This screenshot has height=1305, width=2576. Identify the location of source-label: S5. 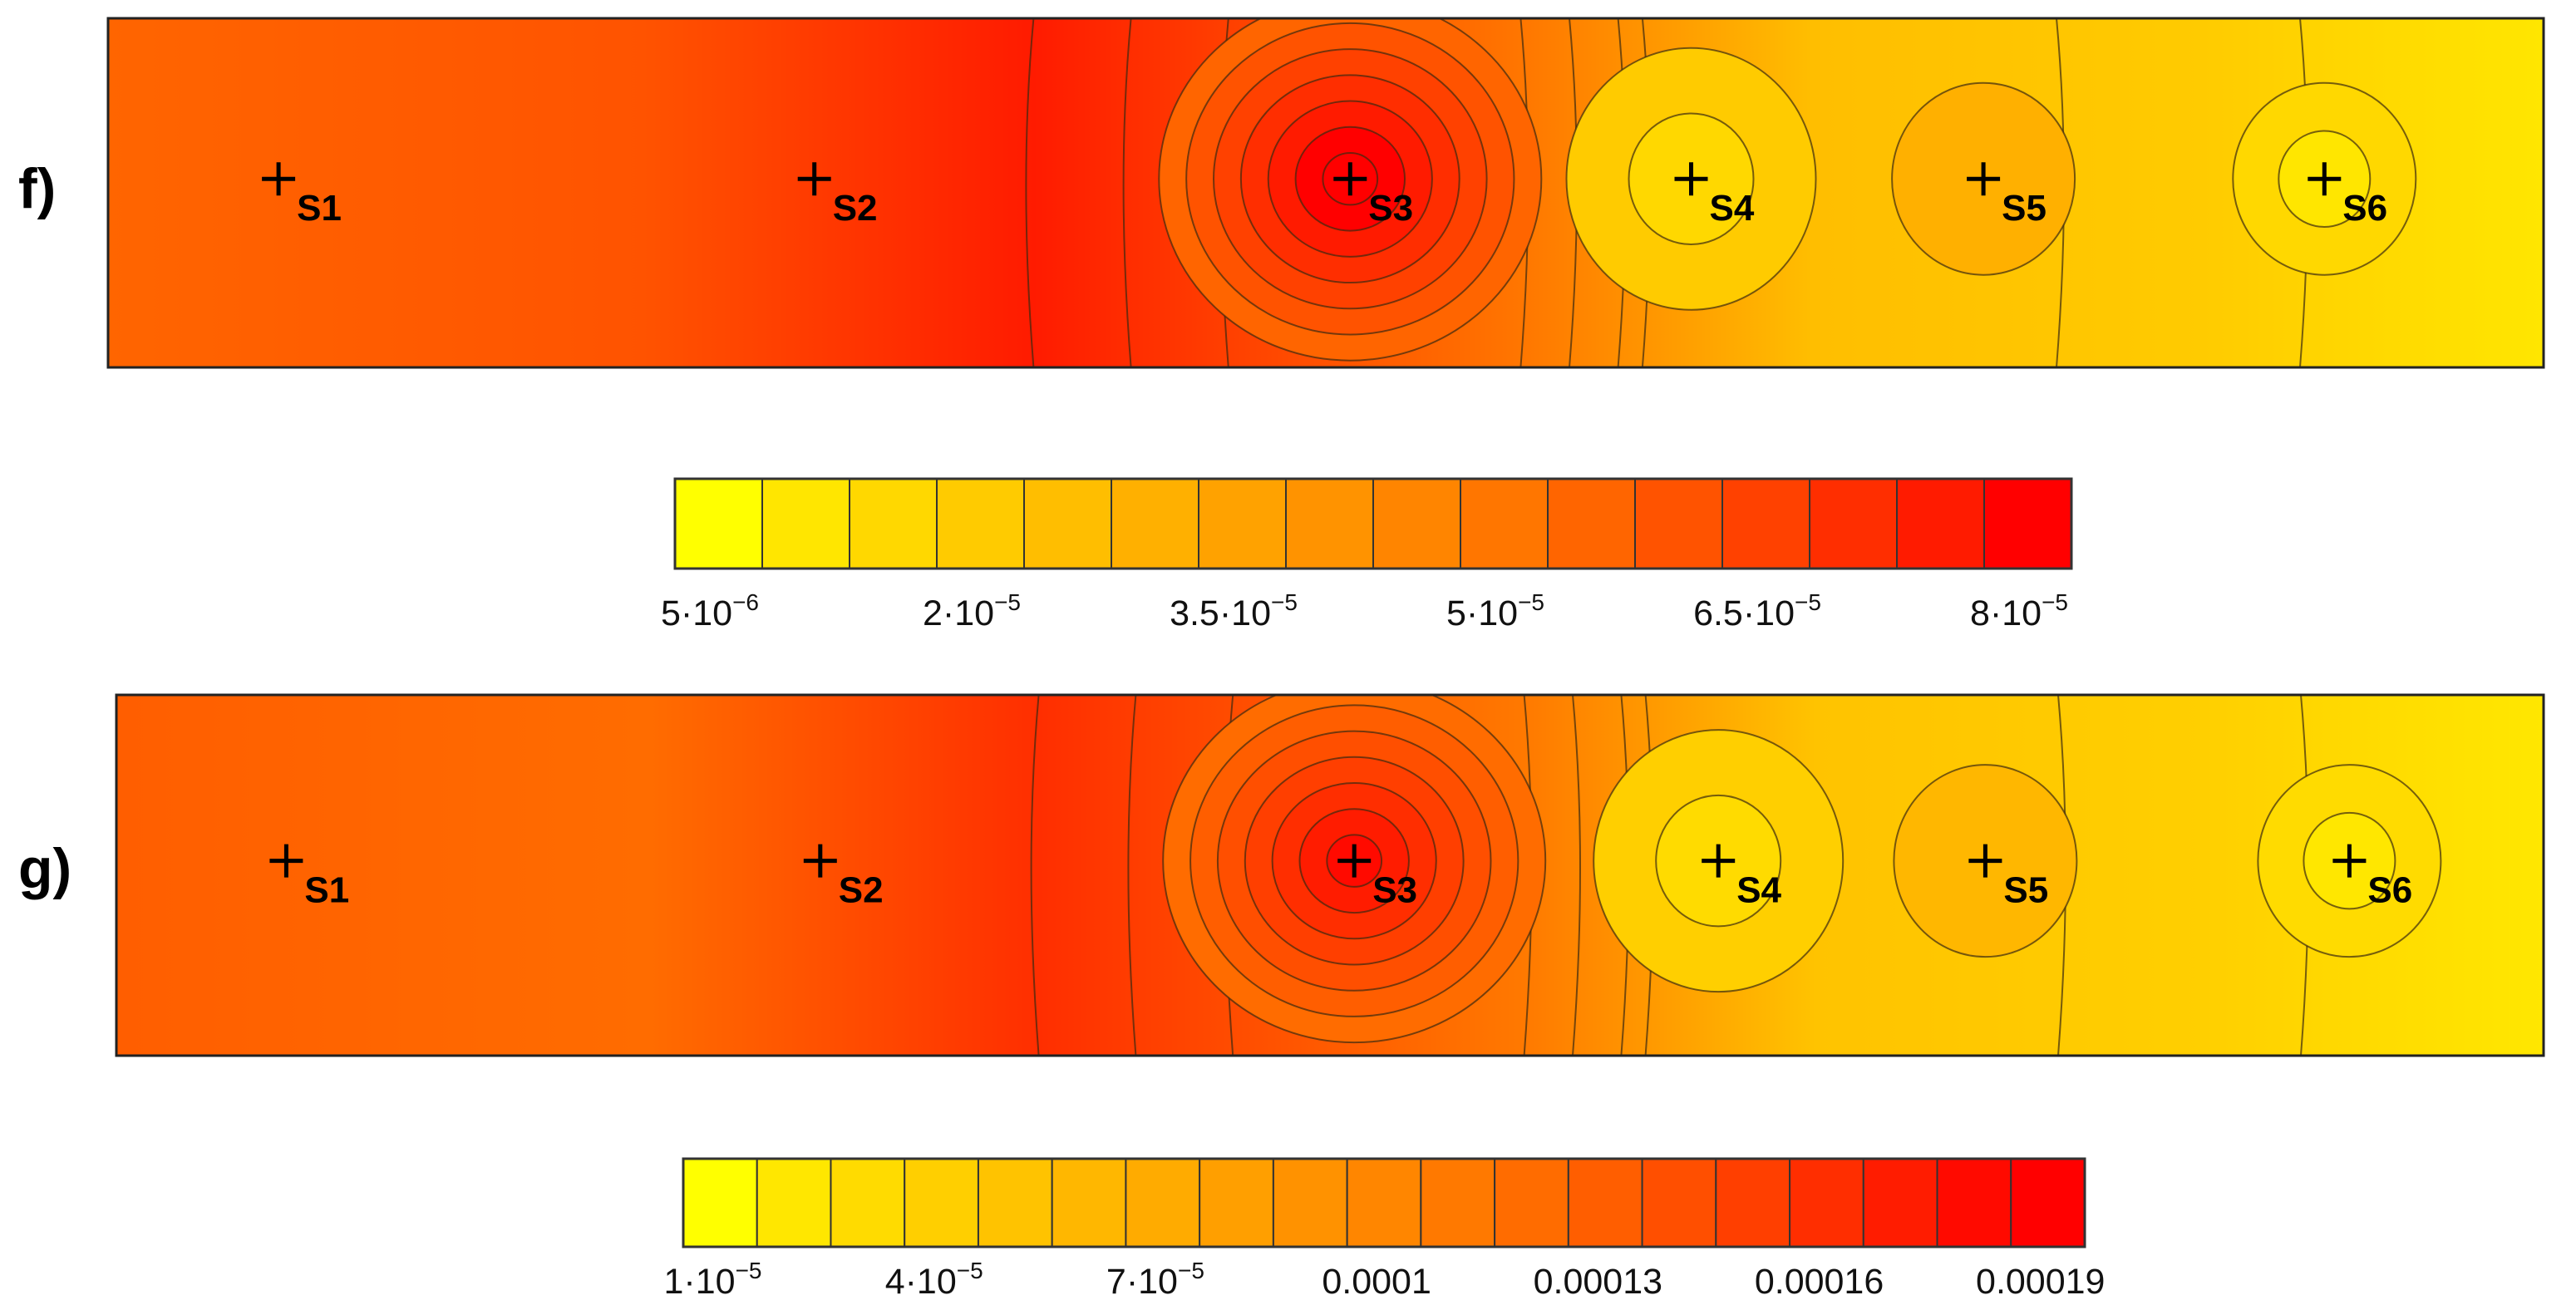
(2024, 208).